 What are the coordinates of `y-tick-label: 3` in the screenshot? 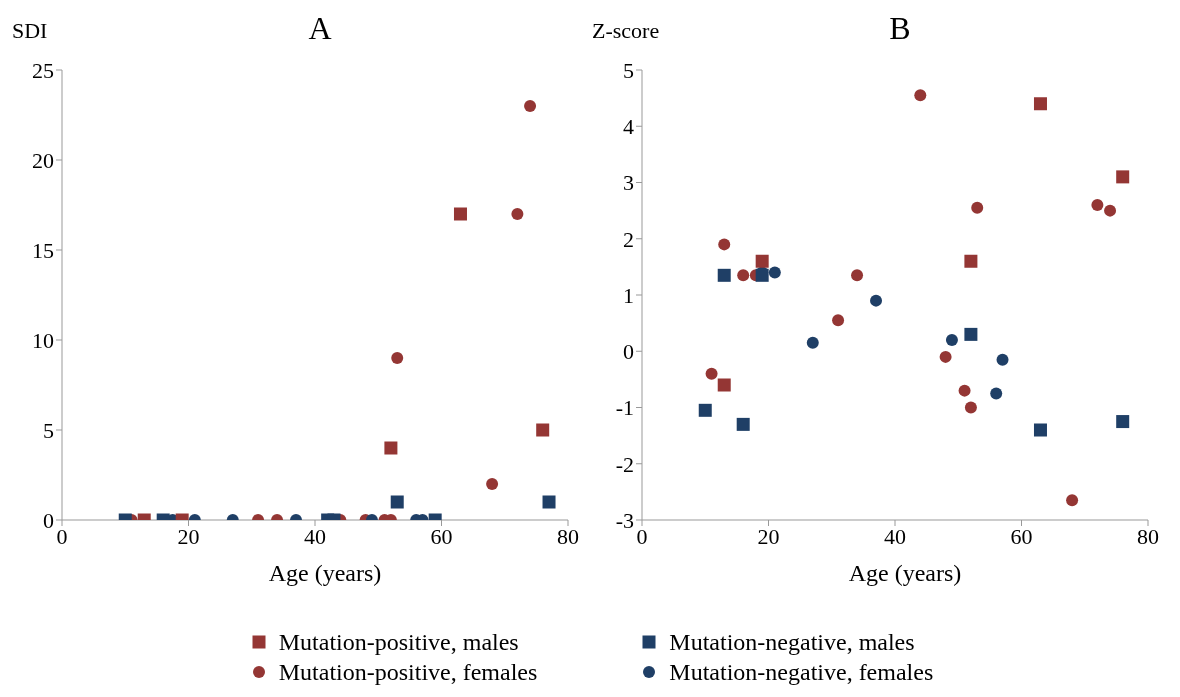 It's located at (628, 183).